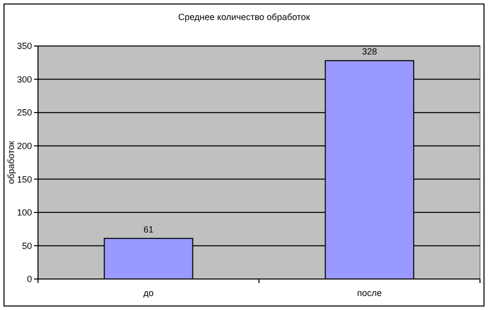 Image resolution: width=488 pixels, height=310 pixels. I want to click on data-label: 328, so click(370, 51).